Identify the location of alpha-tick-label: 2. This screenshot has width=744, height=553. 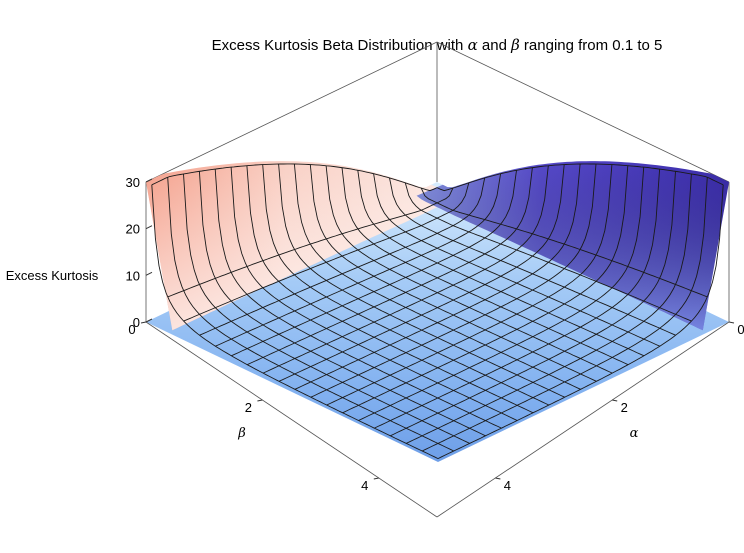
(624, 407).